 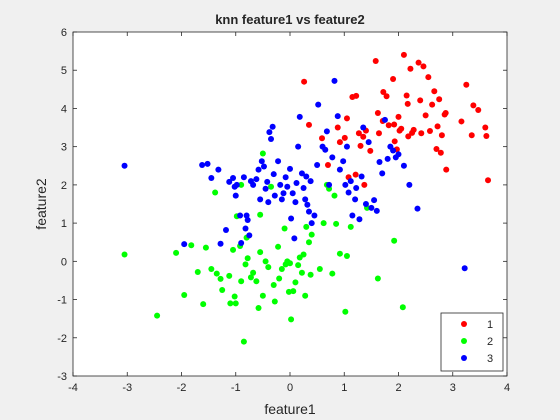 What do you see at coordinates (290, 19) in the screenshot?
I see `chart-title: knn feature1 vs feature2` at bounding box center [290, 19].